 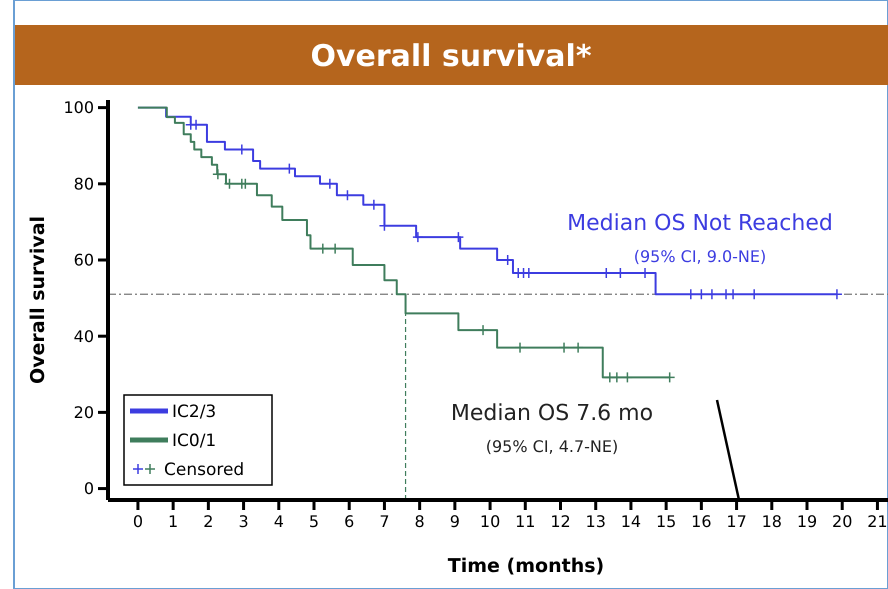 I want to click on x-tick-label: 0, so click(x=138, y=521).